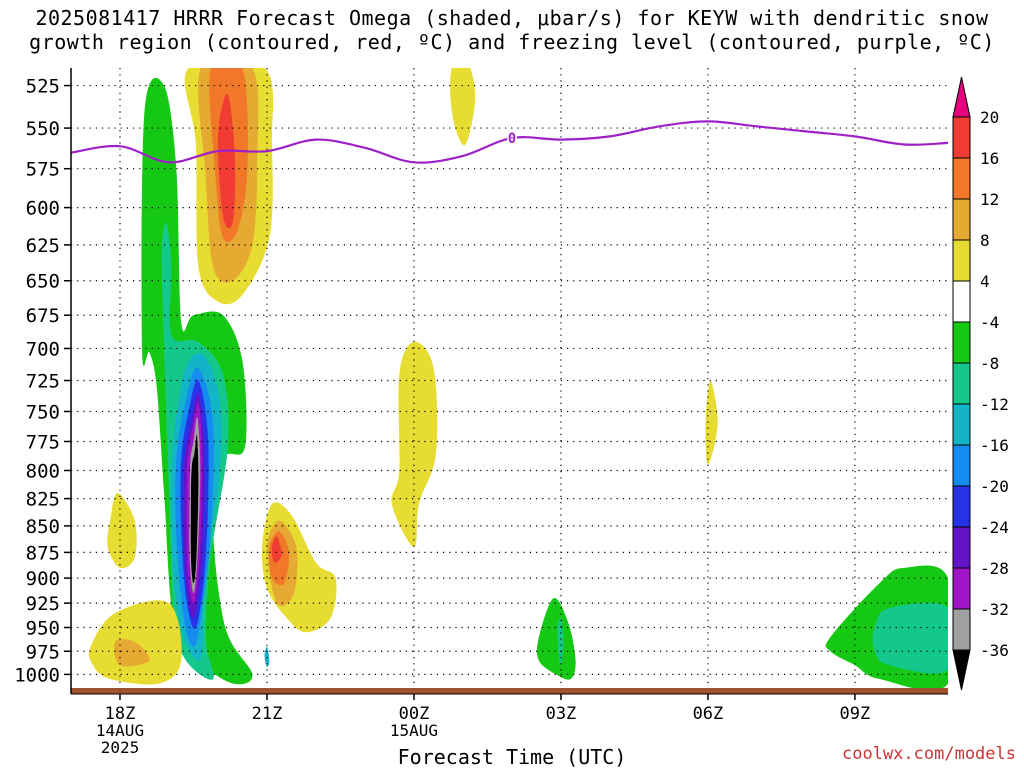 The width and height of the screenshot is (1024, 769). What do you see at coordinates (980, 383) in the screenshot?
I see `colorbar: 20 16 12 8 4 -4 -8 -12 -16 -20 -24 -28 -32 -36` at bounding box center [980, 383].